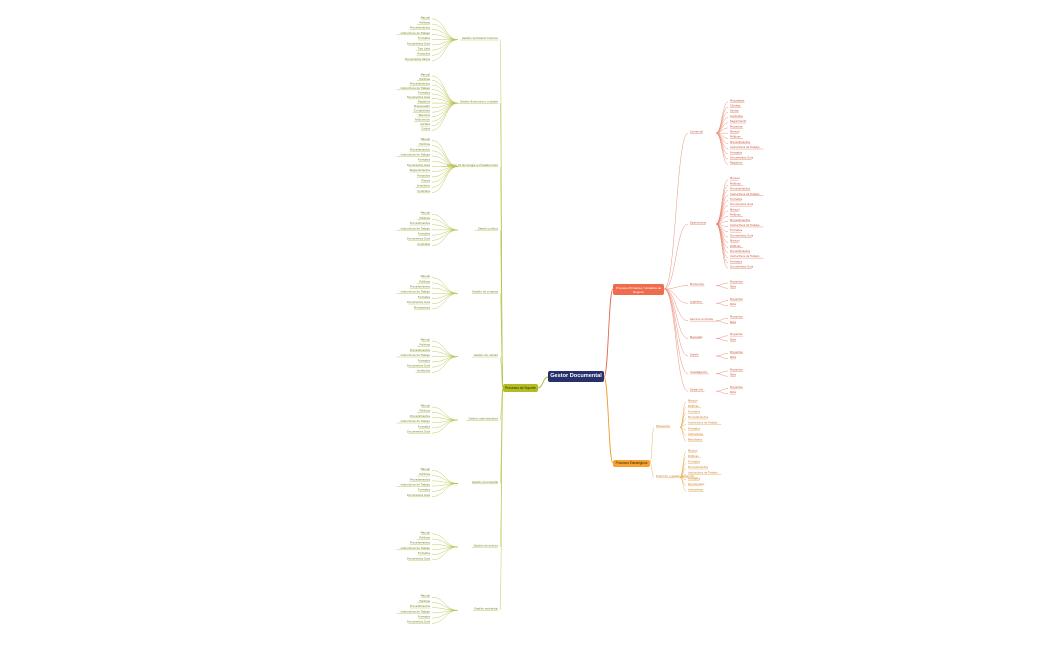 The image size is (1050, 650). Describe the element at coordinates (424, 102) in the screenshot. I see `leaf-node: Registros` at that location.